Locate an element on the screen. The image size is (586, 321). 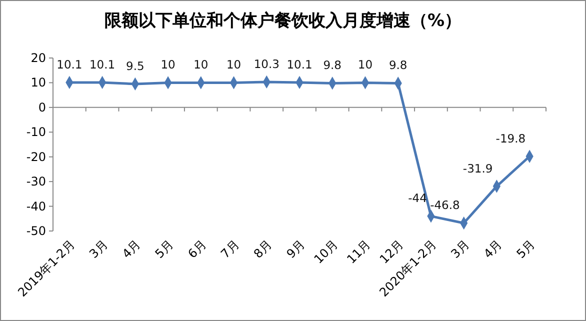
y-tick-label: -10 is located at coordinates (36, 132).